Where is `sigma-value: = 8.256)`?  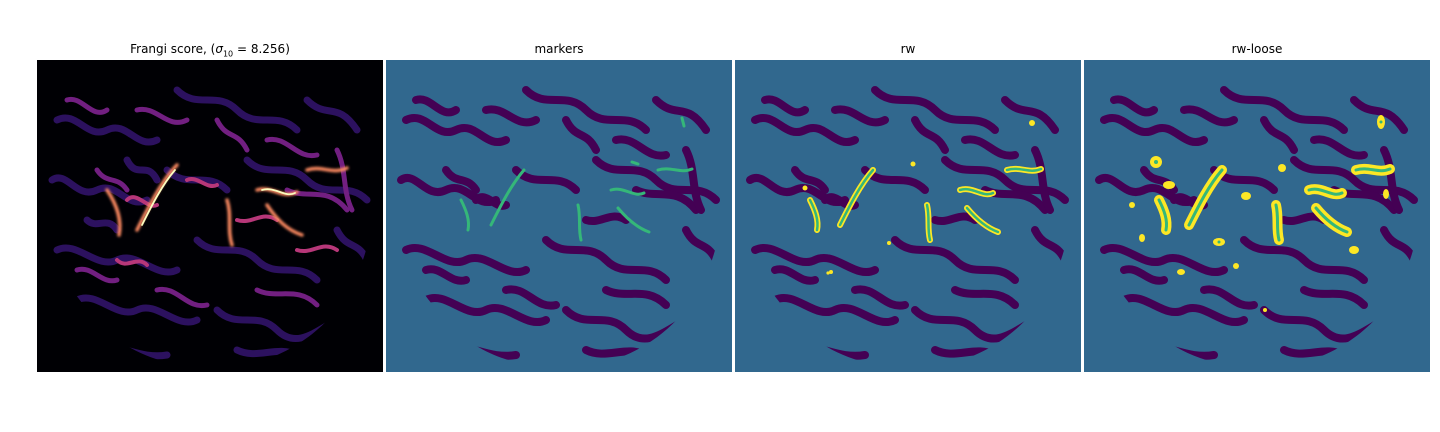
sigma-value: = 8.256) is located at coordinates (261, 49).